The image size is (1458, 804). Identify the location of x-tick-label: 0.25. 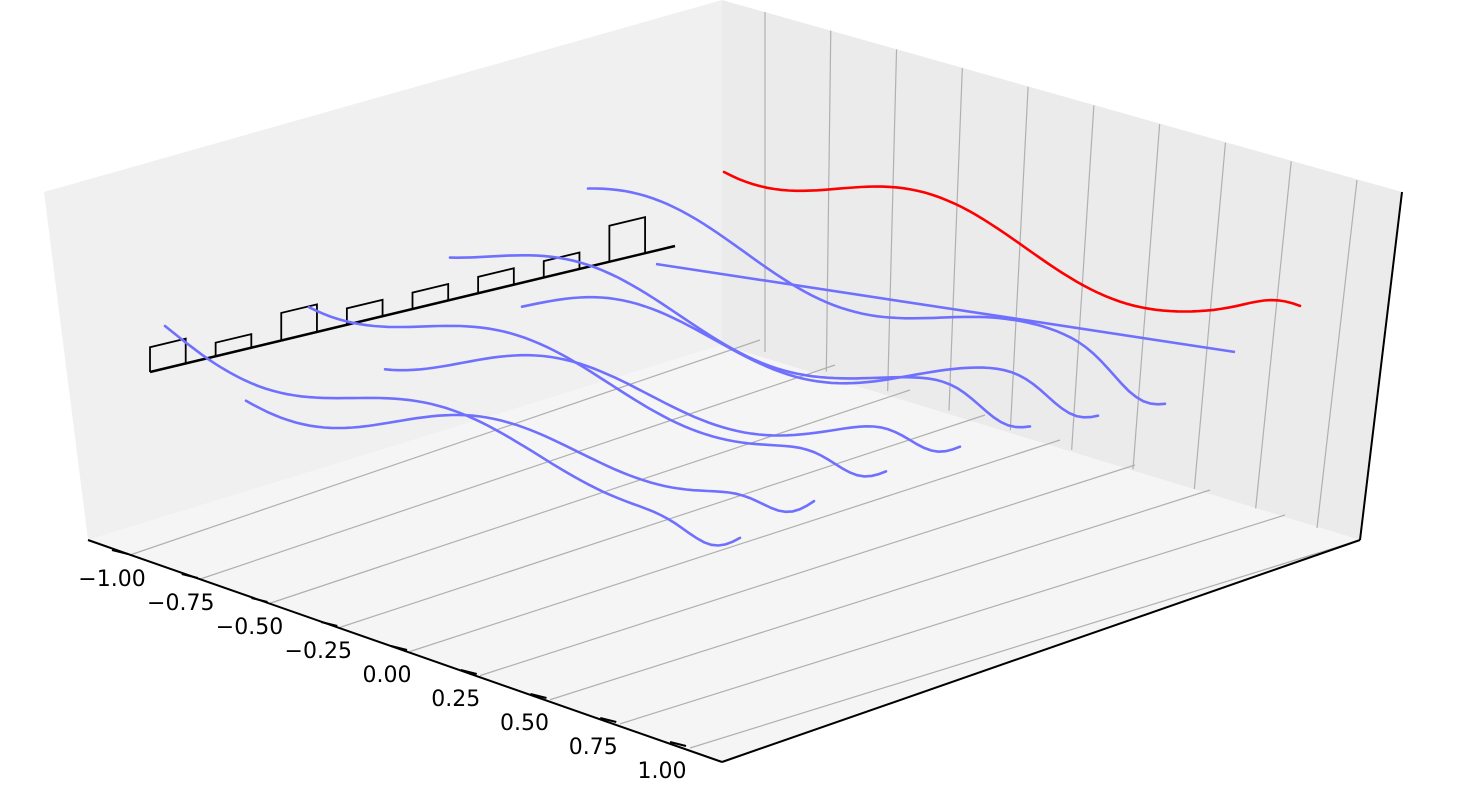
(455, 699).